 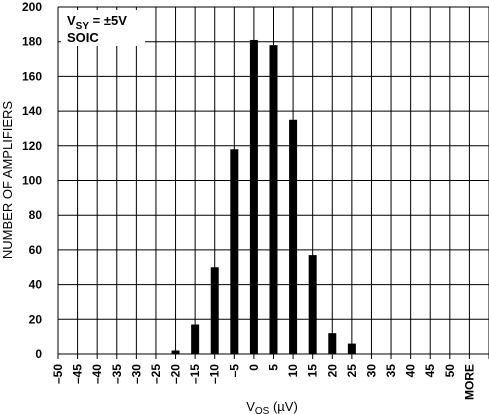 I want to click on annotation-supply-rest: = ±5V, so click(x=108, y=20).